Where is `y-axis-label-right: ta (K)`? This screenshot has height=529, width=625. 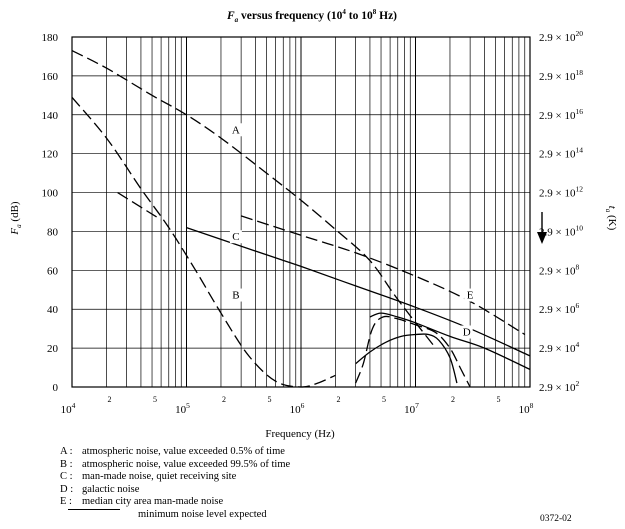 y-axis-label-right: ta (K) is located at coordinates (611, 218).